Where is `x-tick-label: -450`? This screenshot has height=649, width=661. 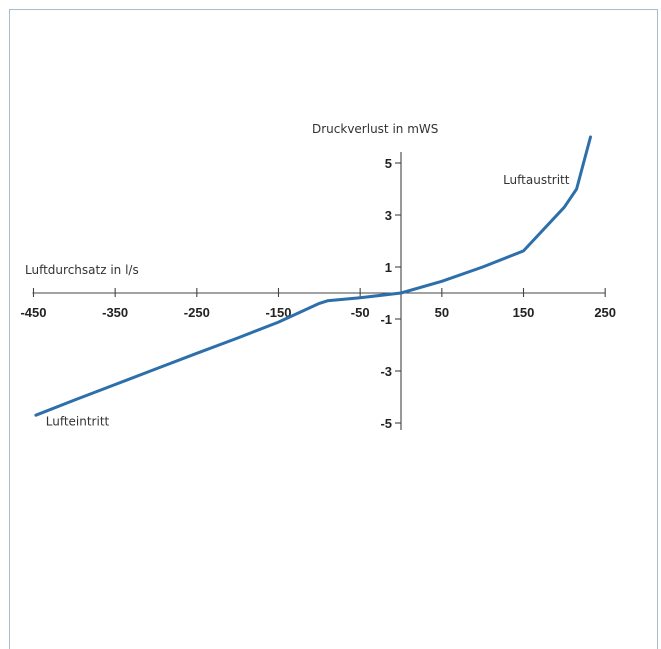
x-tick-label: -450 is located at coordinates (33, 312).